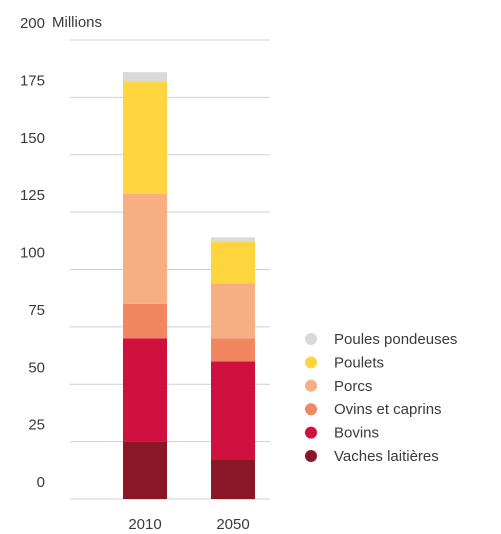  What do you see at coordinates (353, 386) in the screenshot?
I see `legend-label: Porcs` at bounding box center [353, 386].